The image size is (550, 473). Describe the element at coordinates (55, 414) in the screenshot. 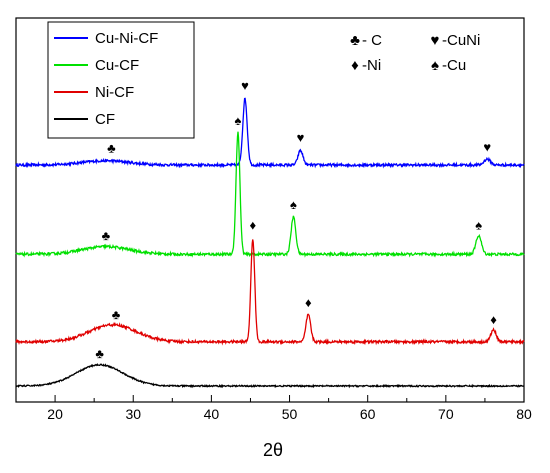

I see `x-tick-label: 20` at that location.